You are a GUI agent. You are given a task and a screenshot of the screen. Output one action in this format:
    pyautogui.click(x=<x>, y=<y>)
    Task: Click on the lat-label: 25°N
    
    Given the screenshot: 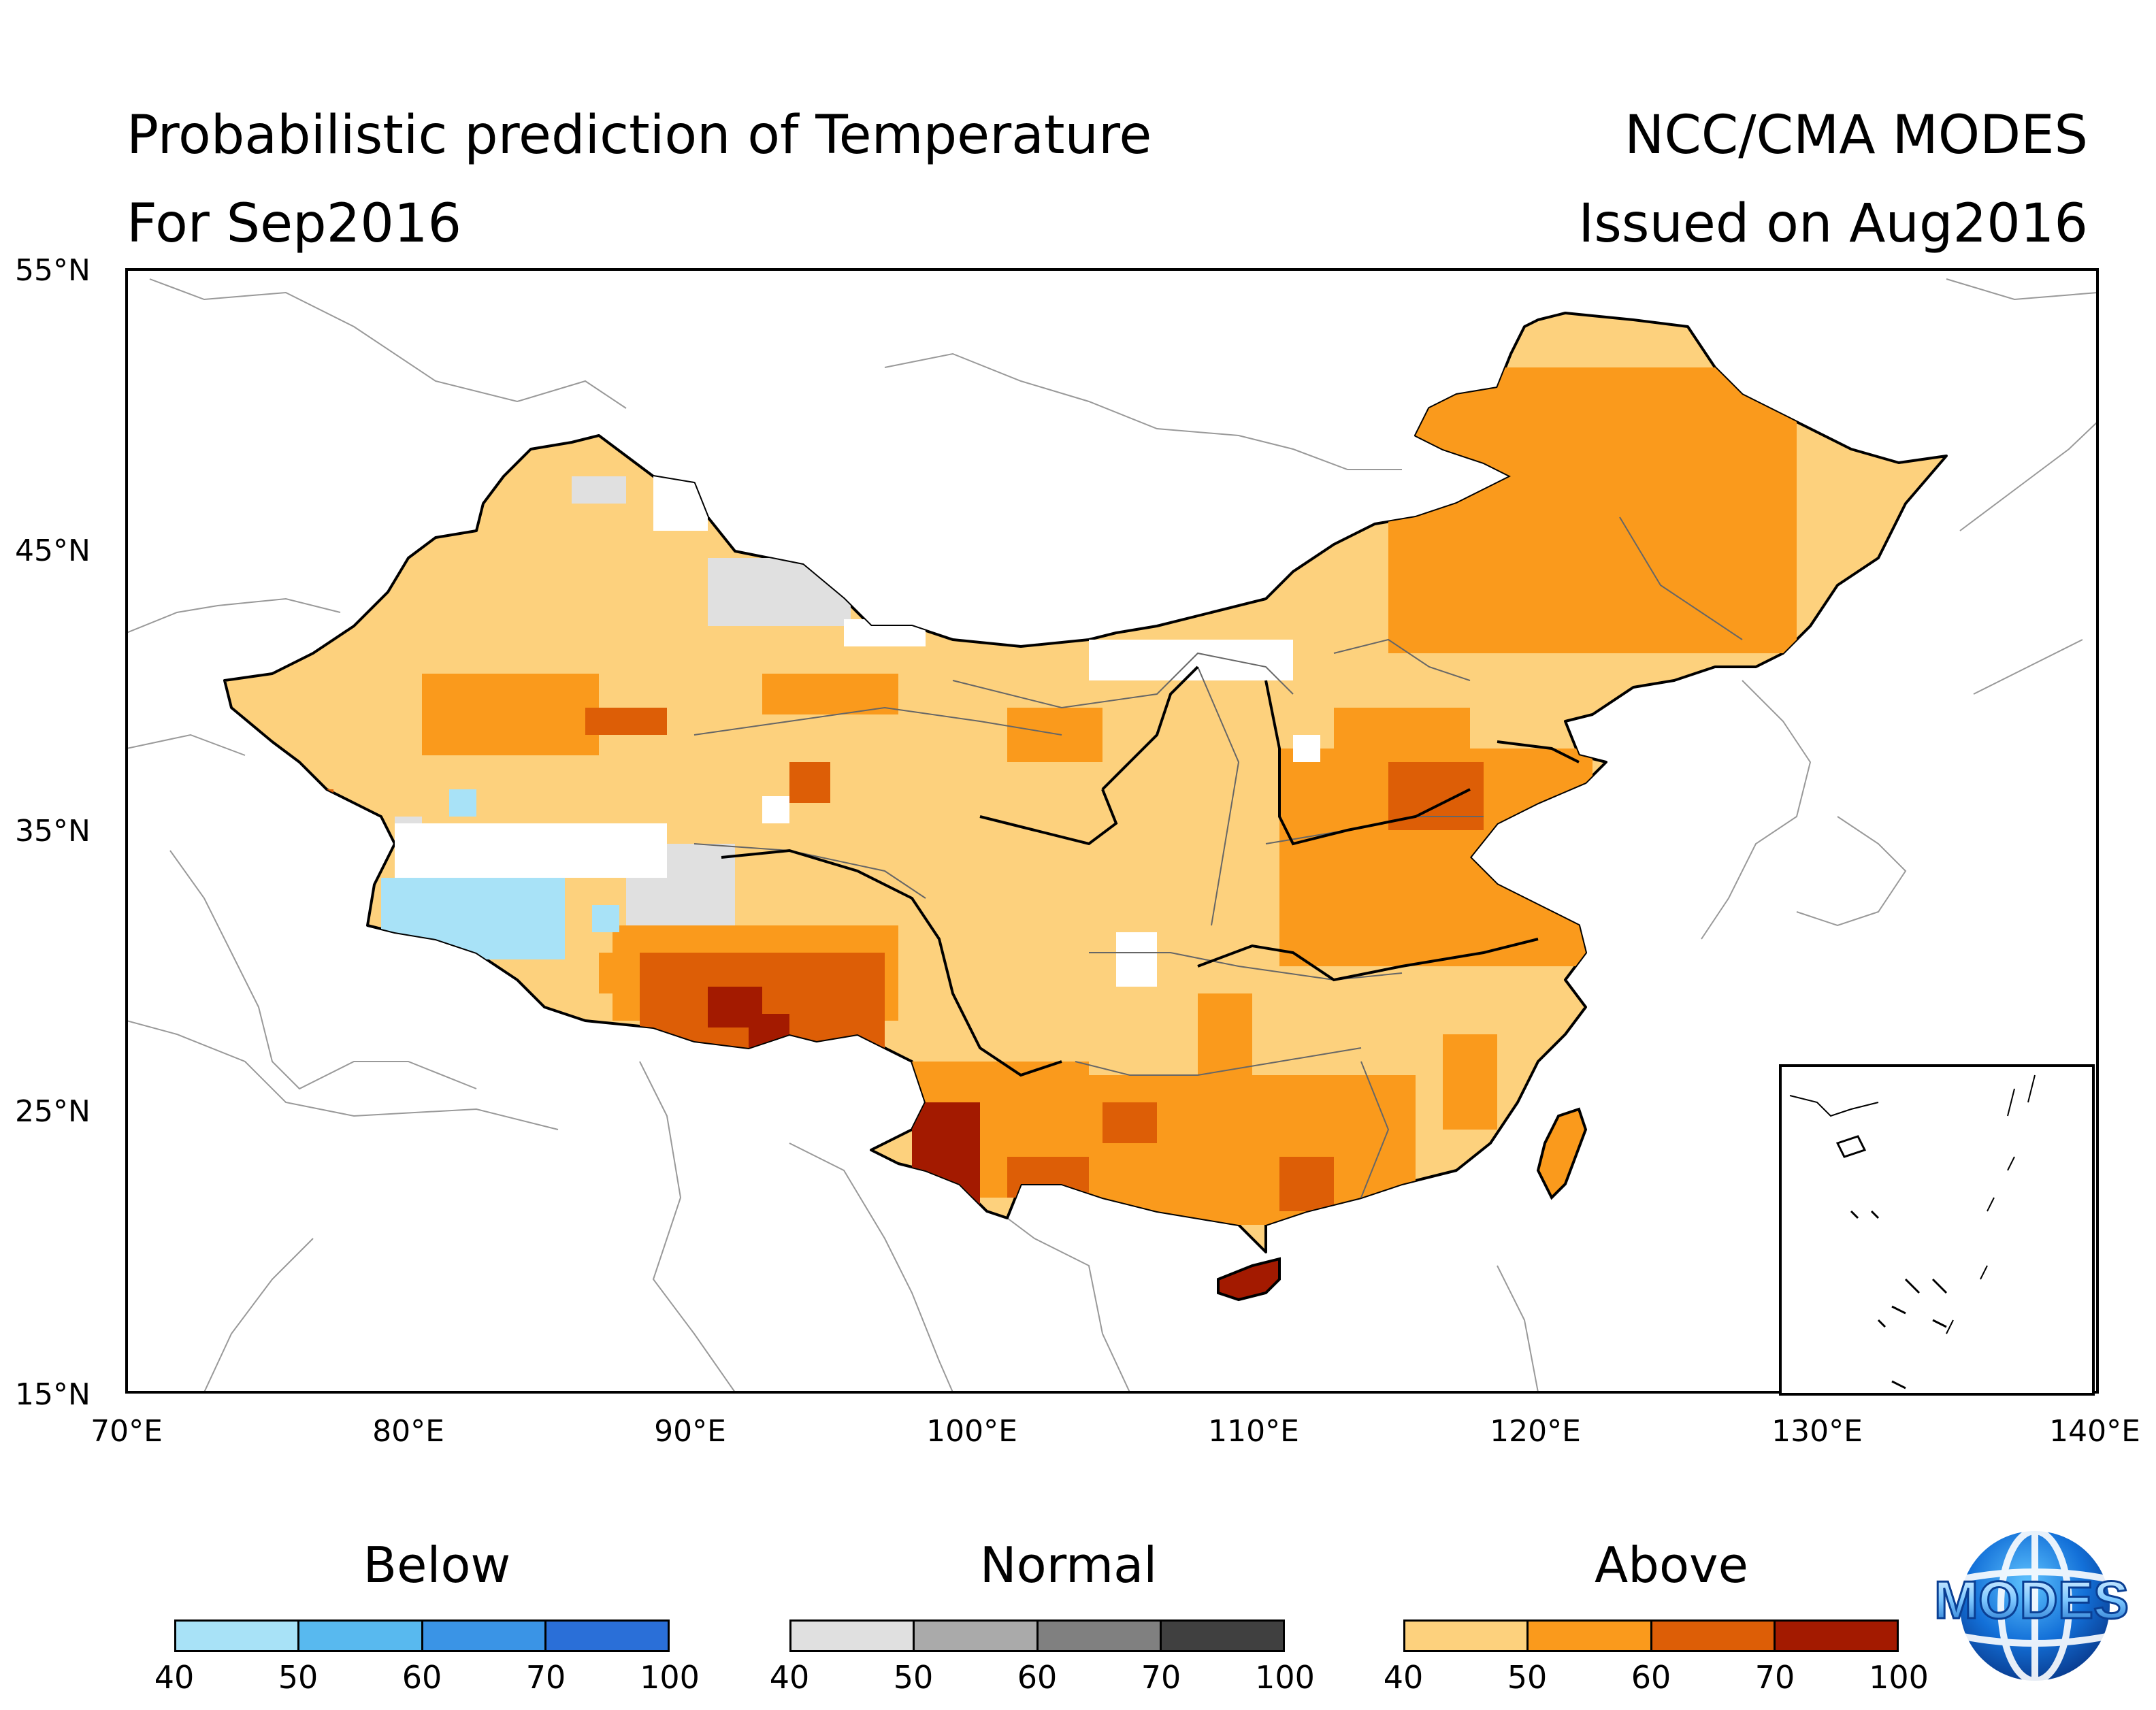 What is the action you would take?
    pyautogui.click(x=53, y=1111)
    